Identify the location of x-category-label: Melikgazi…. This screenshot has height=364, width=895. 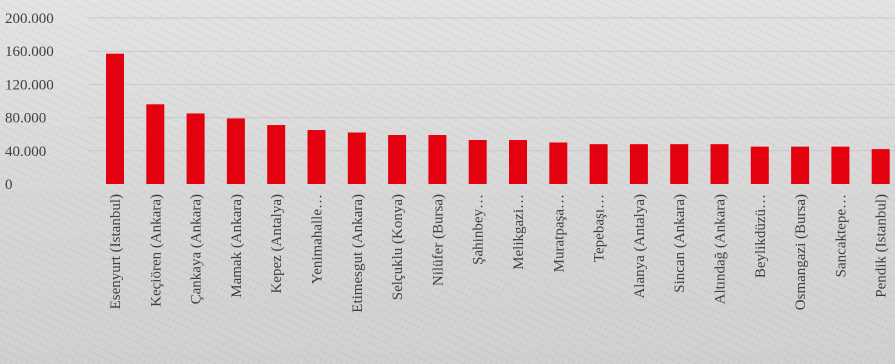
(519, 232).